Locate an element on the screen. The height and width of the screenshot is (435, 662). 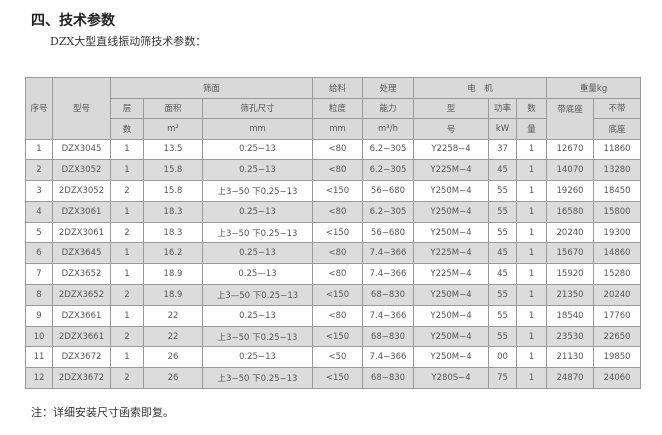
header-layers: 层 is located at coordinates (127, 108).